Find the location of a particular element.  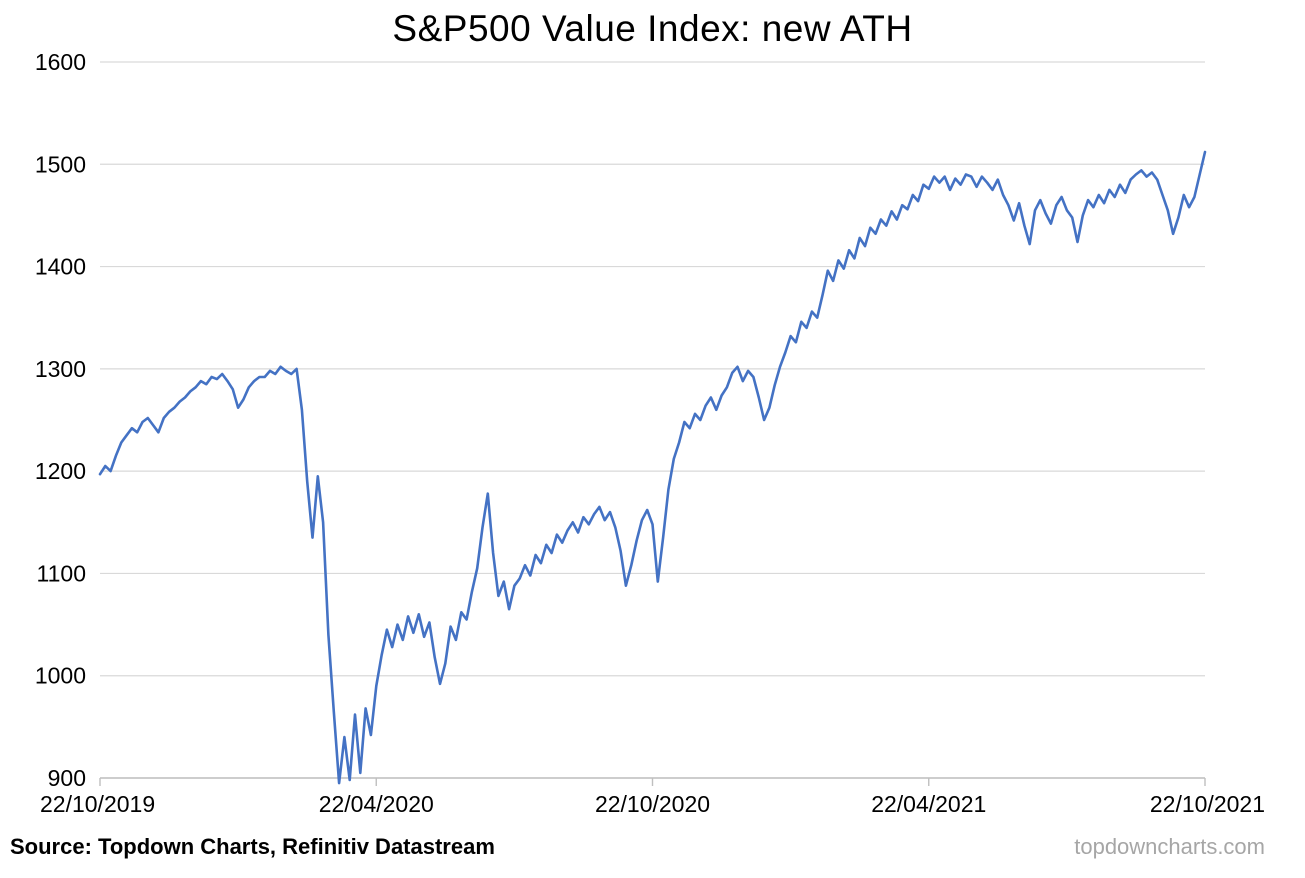

y-tick-label: 1300 is located at coordinates (60, 369).